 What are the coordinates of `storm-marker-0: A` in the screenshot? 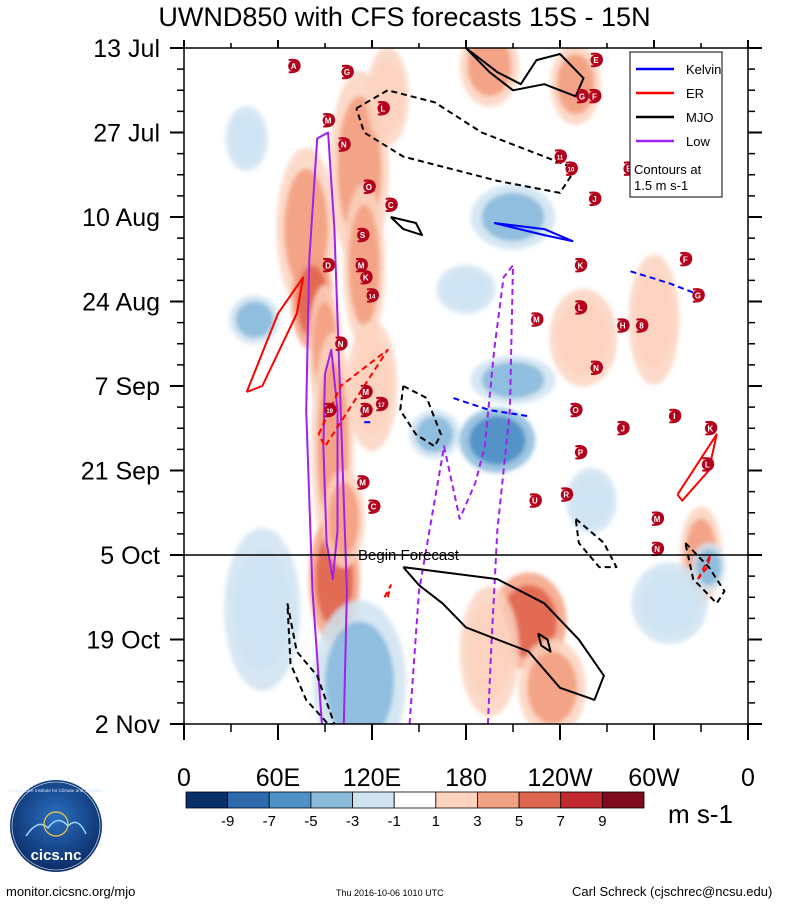 It's located at (294, 66).